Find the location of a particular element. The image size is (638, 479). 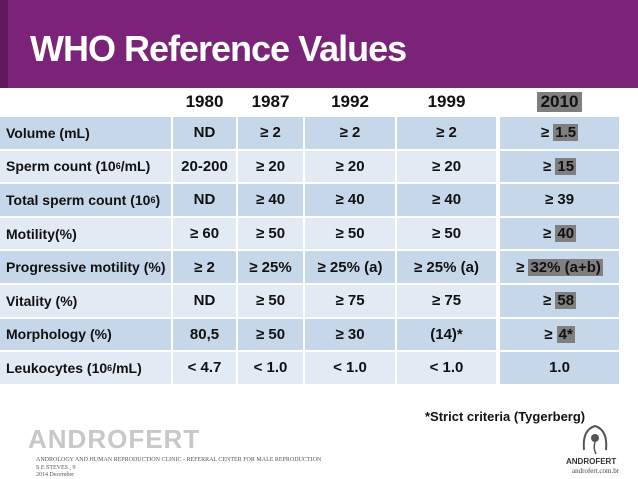

cell-2010: ≥ 58 is located at coordinates (559, 301).